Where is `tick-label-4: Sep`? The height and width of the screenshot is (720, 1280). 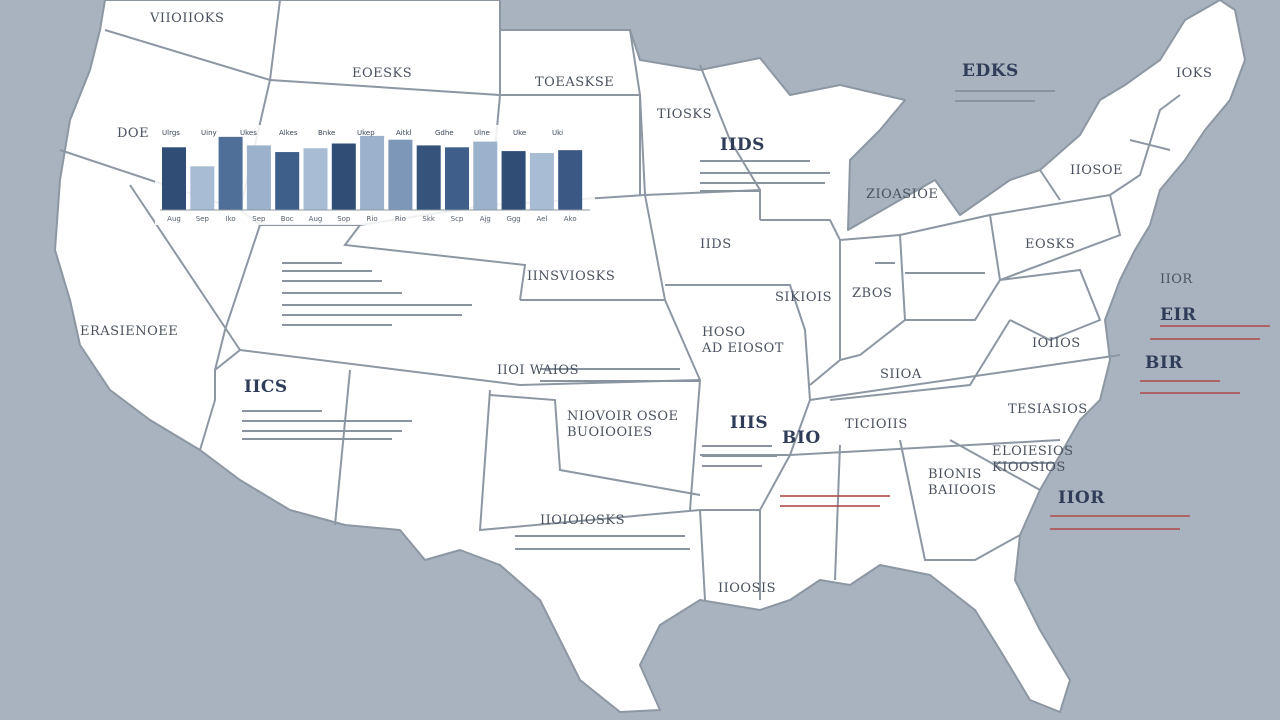 tick-label-4: Sep is located at coordinates (259, 219).